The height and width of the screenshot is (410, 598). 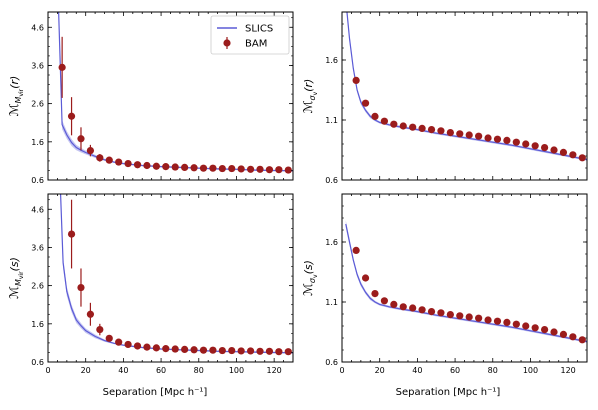 I want to click on y-tick-label: 1.1, so click(x=331, y=120).